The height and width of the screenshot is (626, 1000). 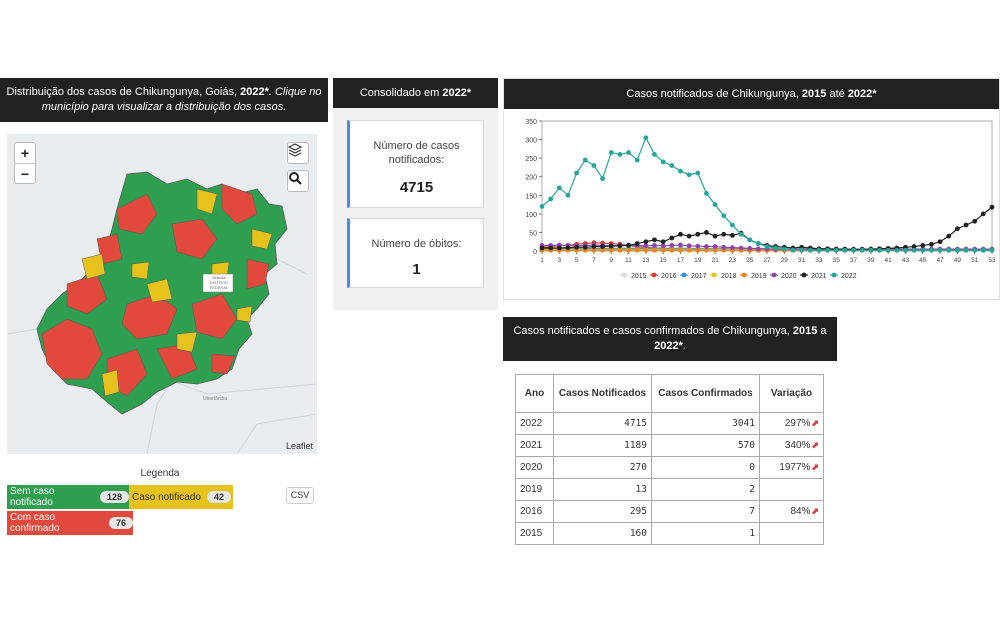 What do you see at coordinates (534, 393) in the screenshot?
I see `col-ano: Ano` at bounding box center [534, 393].